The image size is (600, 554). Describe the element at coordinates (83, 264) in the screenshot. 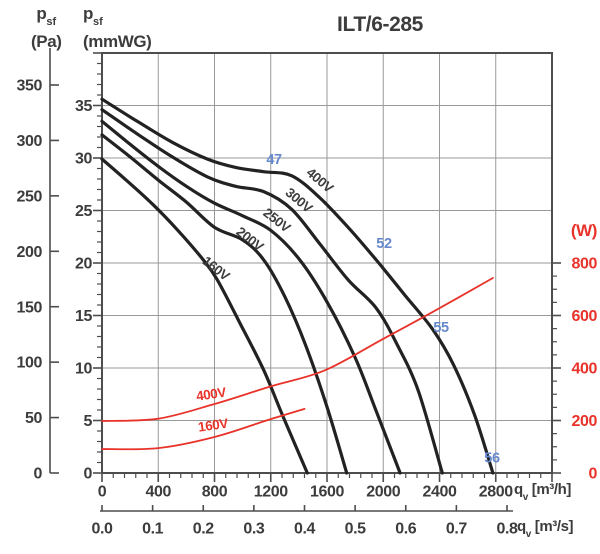

I see `mmwg-tick-label: 20` at that location.